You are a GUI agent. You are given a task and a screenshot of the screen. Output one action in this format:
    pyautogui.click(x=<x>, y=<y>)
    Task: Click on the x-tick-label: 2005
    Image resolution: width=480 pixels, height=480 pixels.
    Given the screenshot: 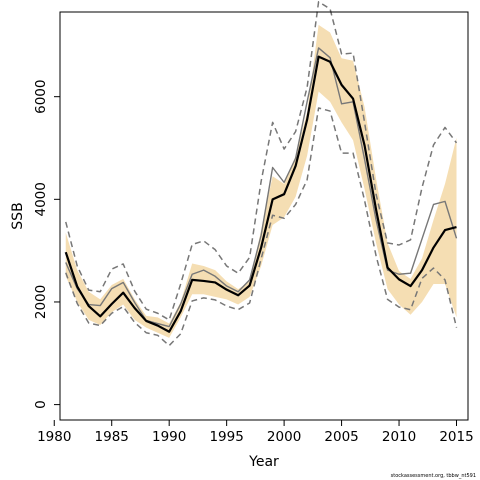 What is the action you would take?
    pyautogui.click(x=341, y=437)
    